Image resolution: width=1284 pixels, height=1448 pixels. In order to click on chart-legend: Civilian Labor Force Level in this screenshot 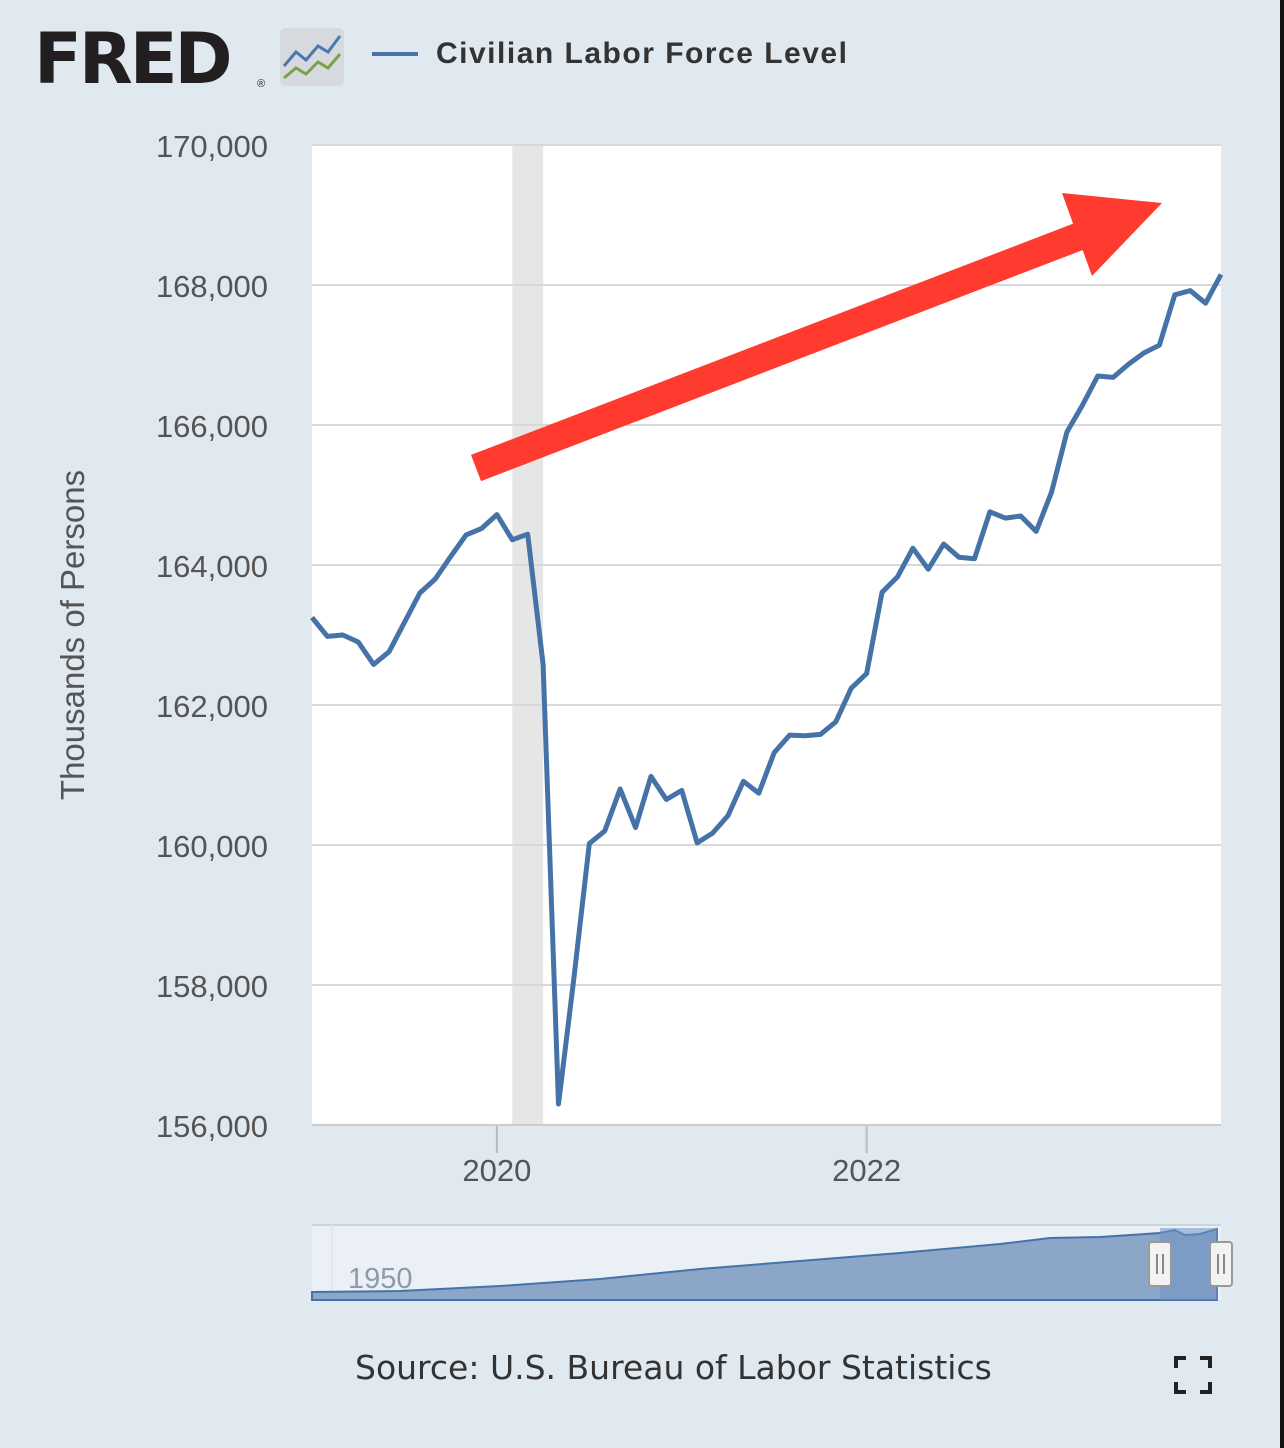, I will do `click(610, 54)`.